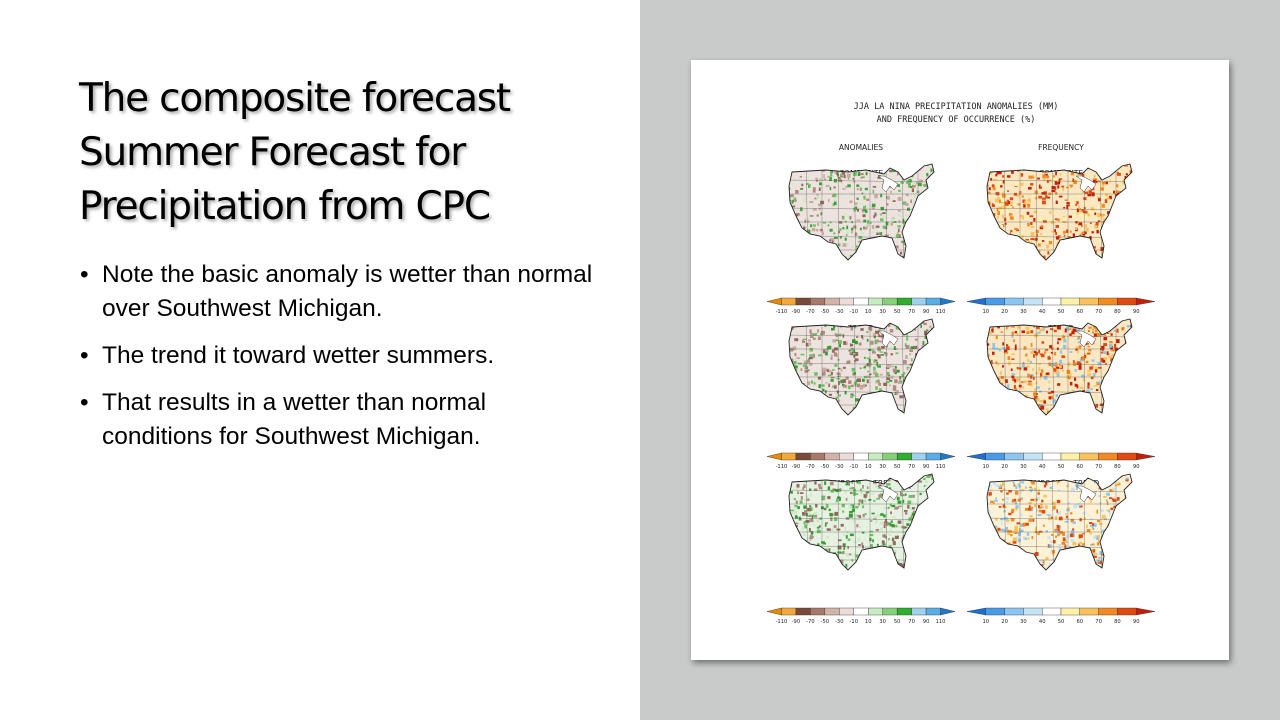 Image resolution: width=1280 pixels, height=720 pixels. Describe the element at coordinates (861, 522) in the screenshot. I see `map-anomaly-composite-trend` at that location.